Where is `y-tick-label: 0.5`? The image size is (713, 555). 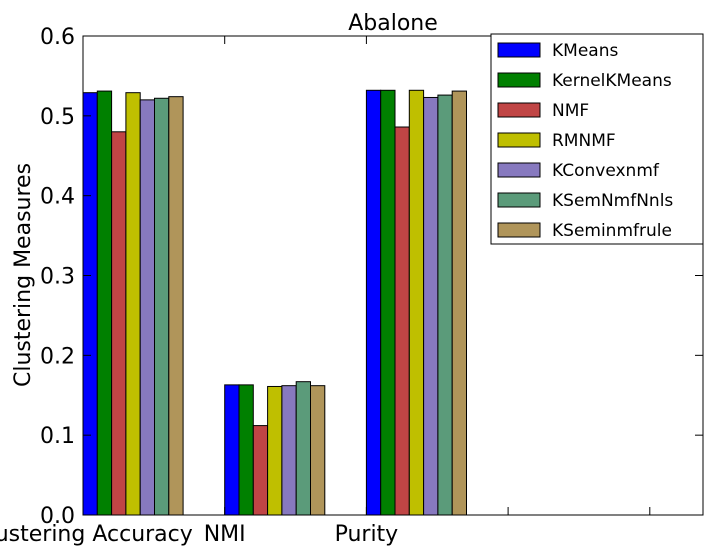
y-tick-label: 0.5 is located at coordinates (57, 117).